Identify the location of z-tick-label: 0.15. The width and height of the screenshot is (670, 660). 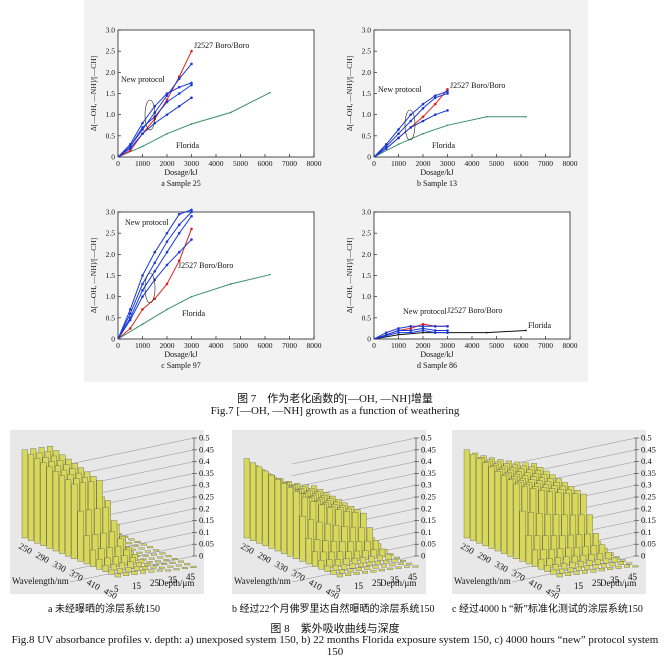
(648, 520).